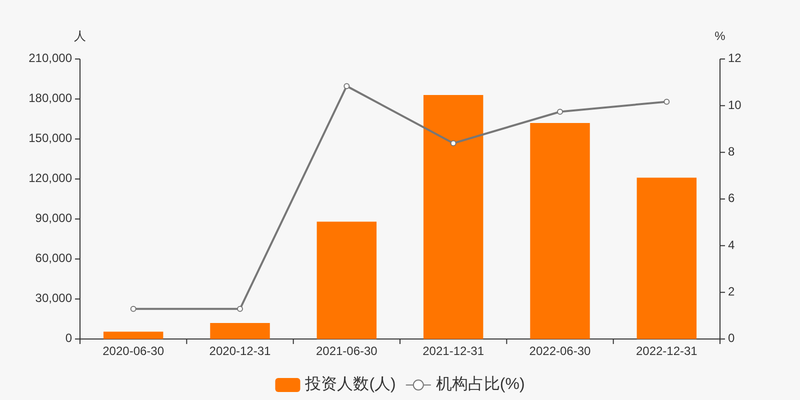 The height and width of the screenshot is (400, 800). Describe the element at coordinates (347, 351) in the screenshot. I see `x-tick-label: 2021-06-30` at that location.